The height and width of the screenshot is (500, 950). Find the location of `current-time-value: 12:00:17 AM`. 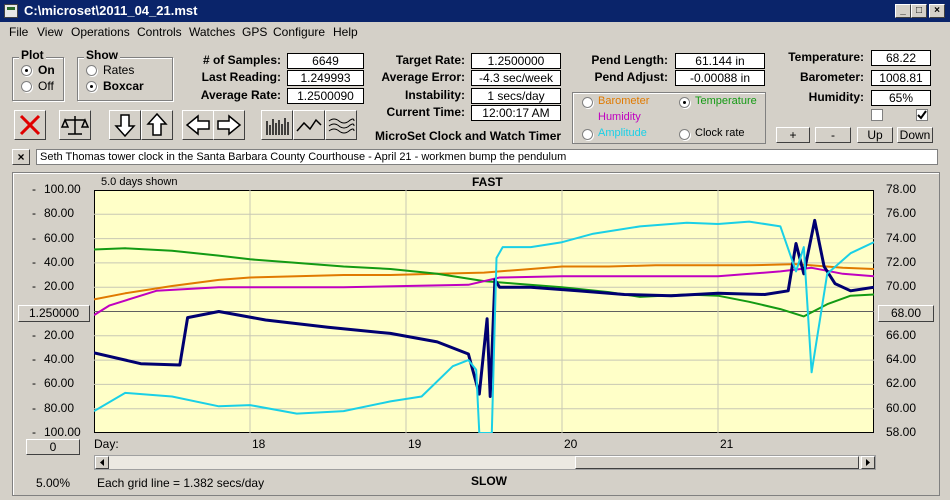

current-time-value: 12:00:17 AM is located at coordinates (516, 113).